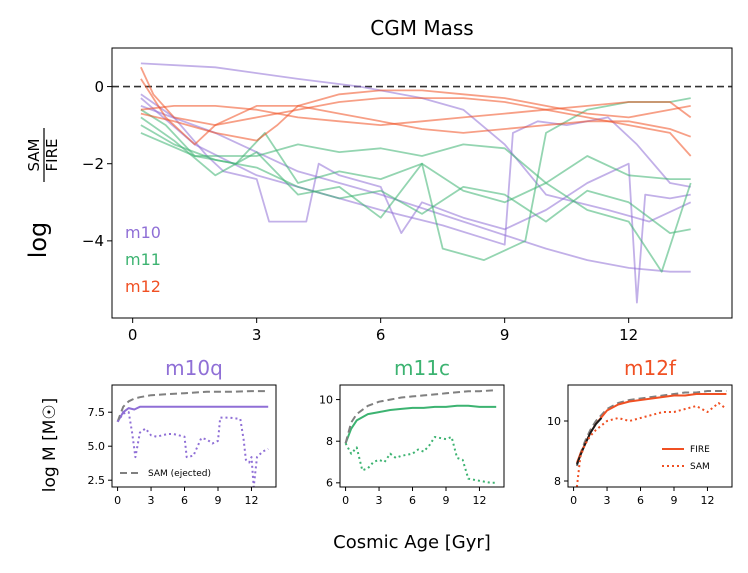  I want to click on legend-label-sam: SAM, so click(700, 467).